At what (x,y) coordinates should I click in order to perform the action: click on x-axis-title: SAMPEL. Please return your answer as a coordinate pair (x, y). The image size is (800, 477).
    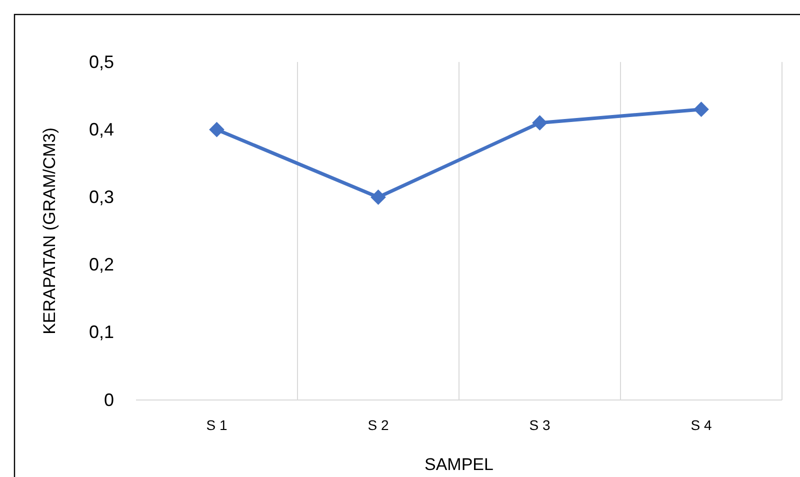
    Looking at the image, I should click on (459, 464).